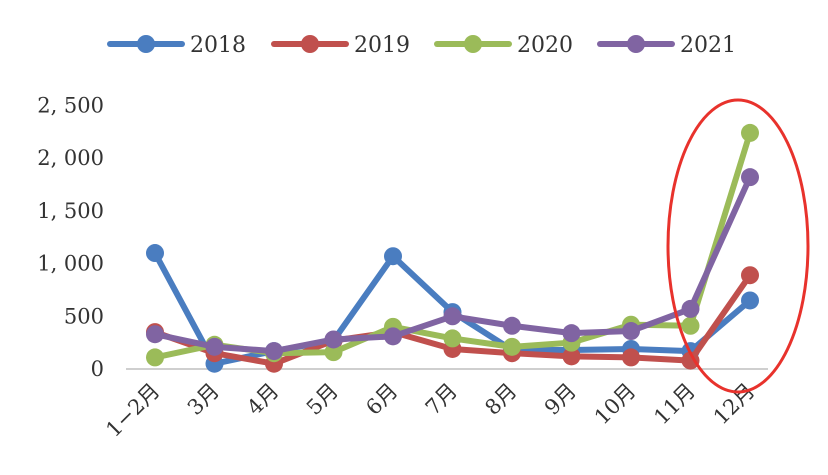 The width and height of the screenshot is (828, 475). Describe the element at coordinates (132, 410) in the screenshot. I see `x-tick-label: 1−2月` at that location.